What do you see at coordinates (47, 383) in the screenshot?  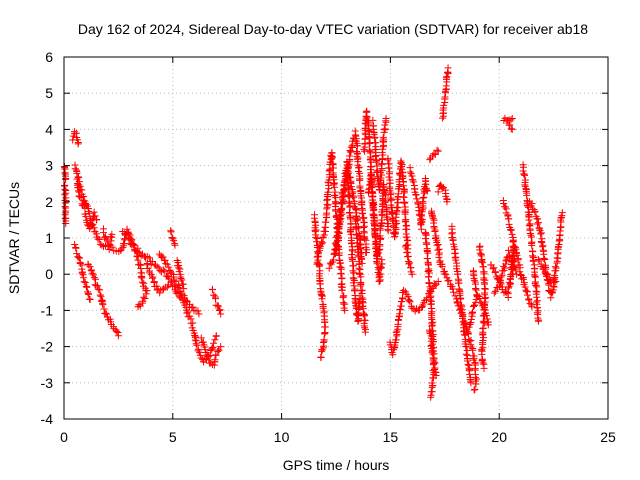 I see `y-tick-label: -3` at bounding box center [47, 383].